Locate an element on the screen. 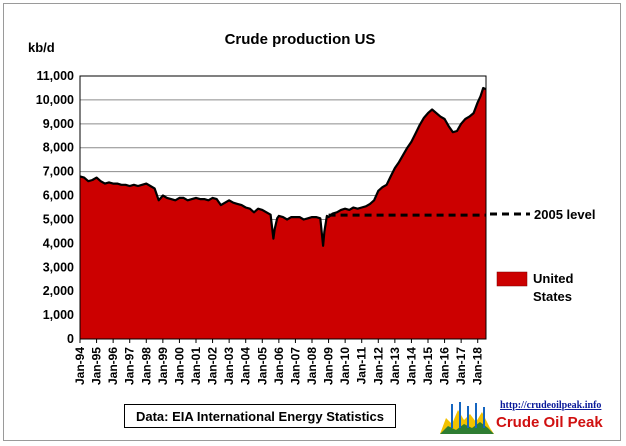 The width and height of the screenshot is (626, 446). x-tick-label: Jan-05 is located at coordinates (262, 366).